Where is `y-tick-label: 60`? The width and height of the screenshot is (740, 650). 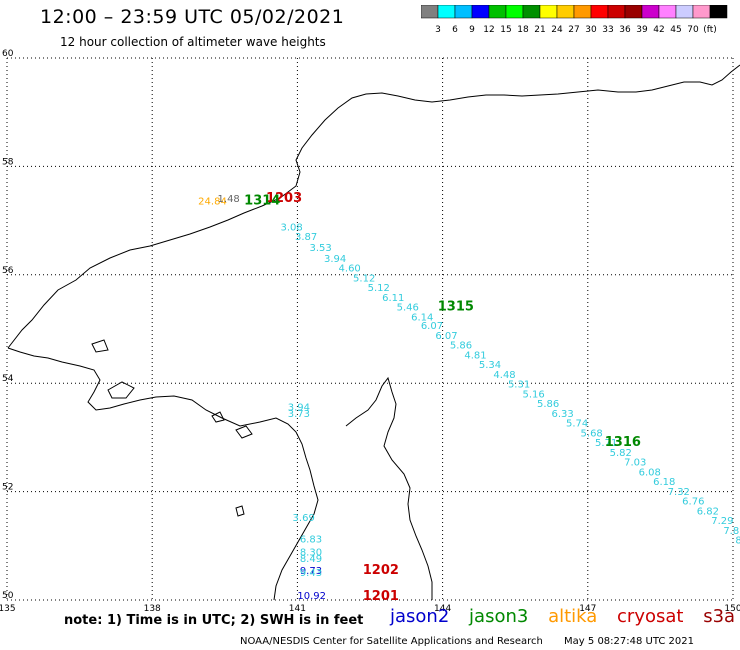
y-tick-label: 60 is located at coordinates (8, 54).